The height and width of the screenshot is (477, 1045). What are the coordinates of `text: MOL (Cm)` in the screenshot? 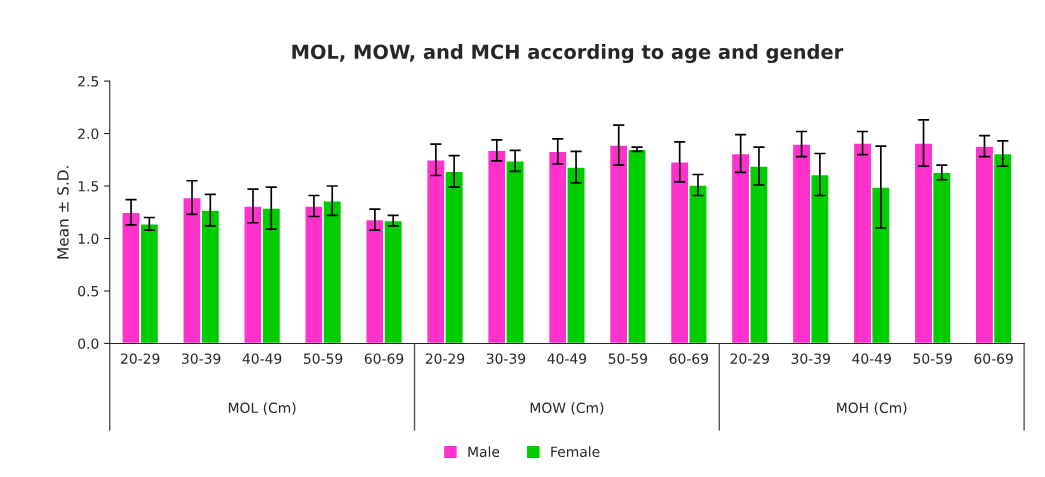 It's located at (262, 408).